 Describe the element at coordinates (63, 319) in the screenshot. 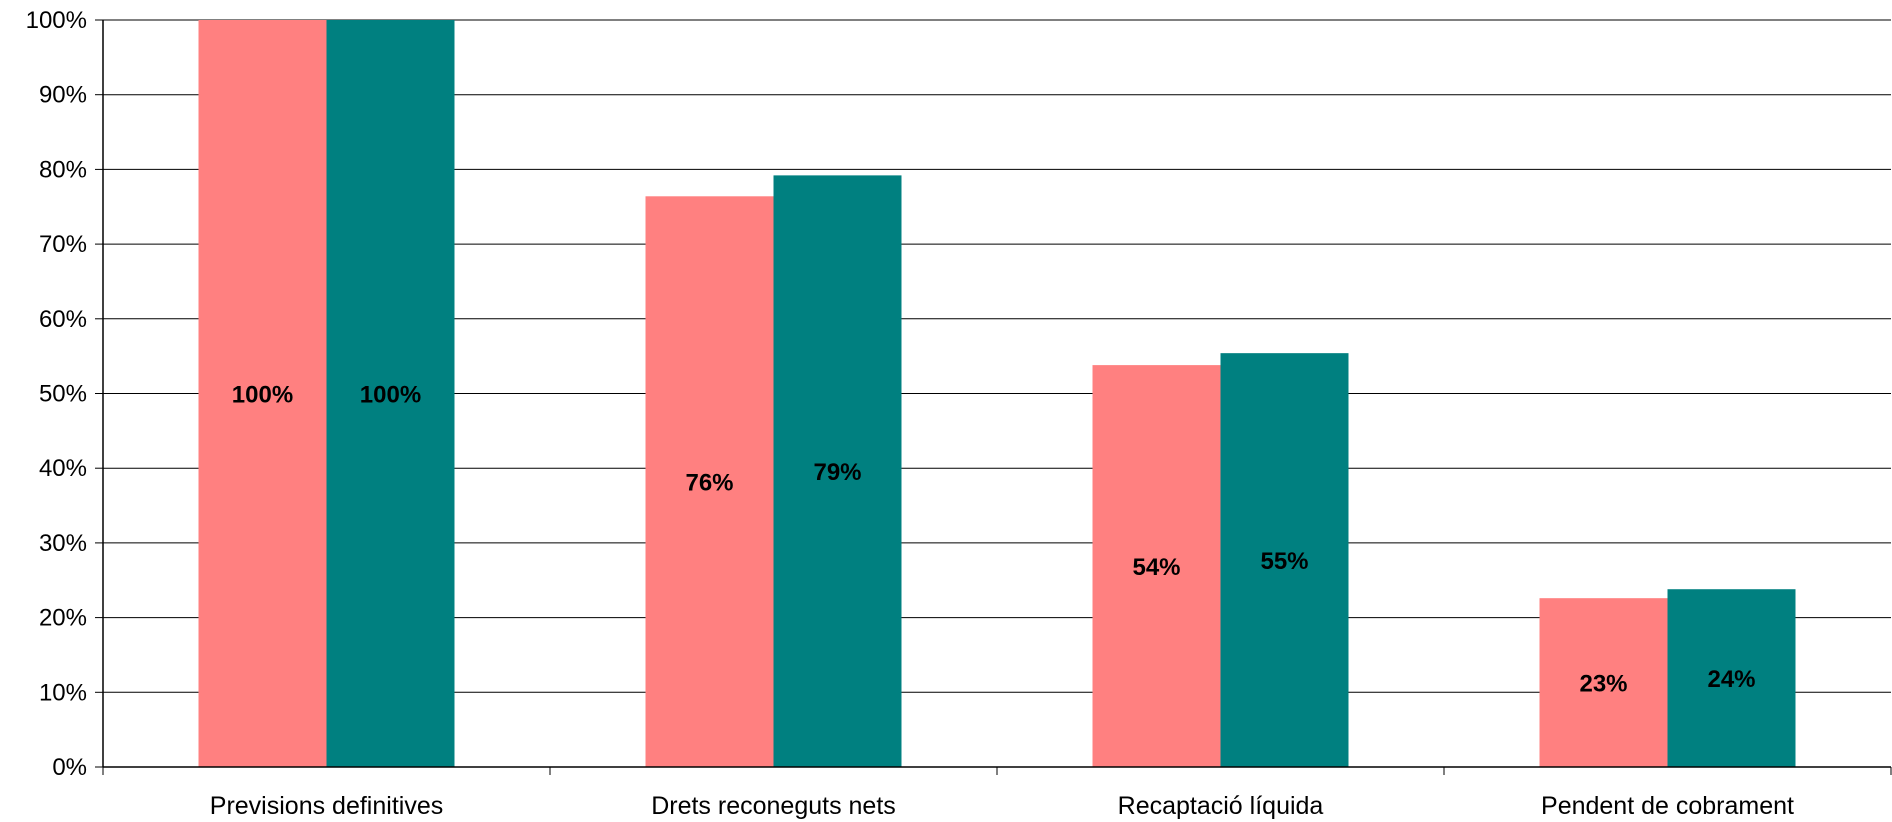

I see `y-tick-label: 60%` at that location.